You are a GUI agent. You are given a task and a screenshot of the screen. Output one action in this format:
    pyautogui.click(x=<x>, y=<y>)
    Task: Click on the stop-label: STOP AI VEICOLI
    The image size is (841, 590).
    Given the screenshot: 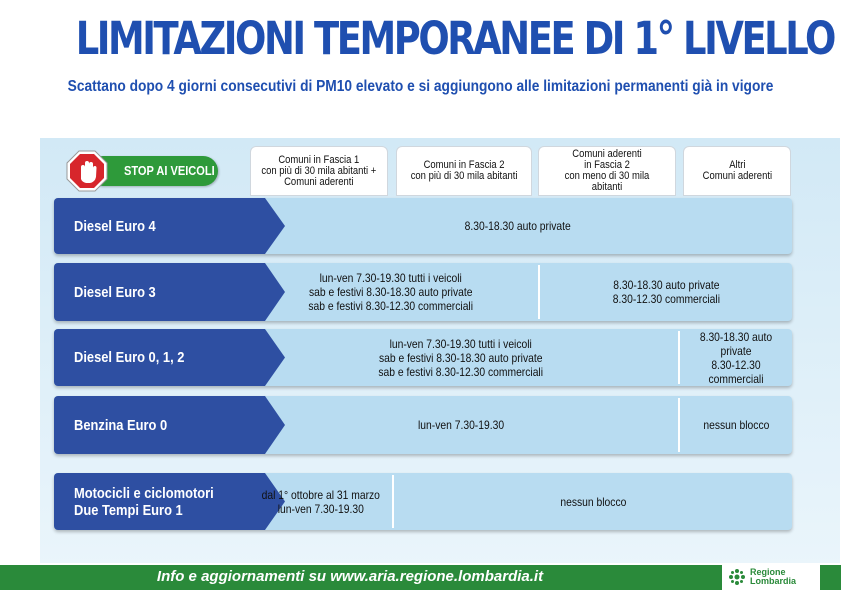 What is the action you would take?
    pyautogui.click(x=169, y=170)
    